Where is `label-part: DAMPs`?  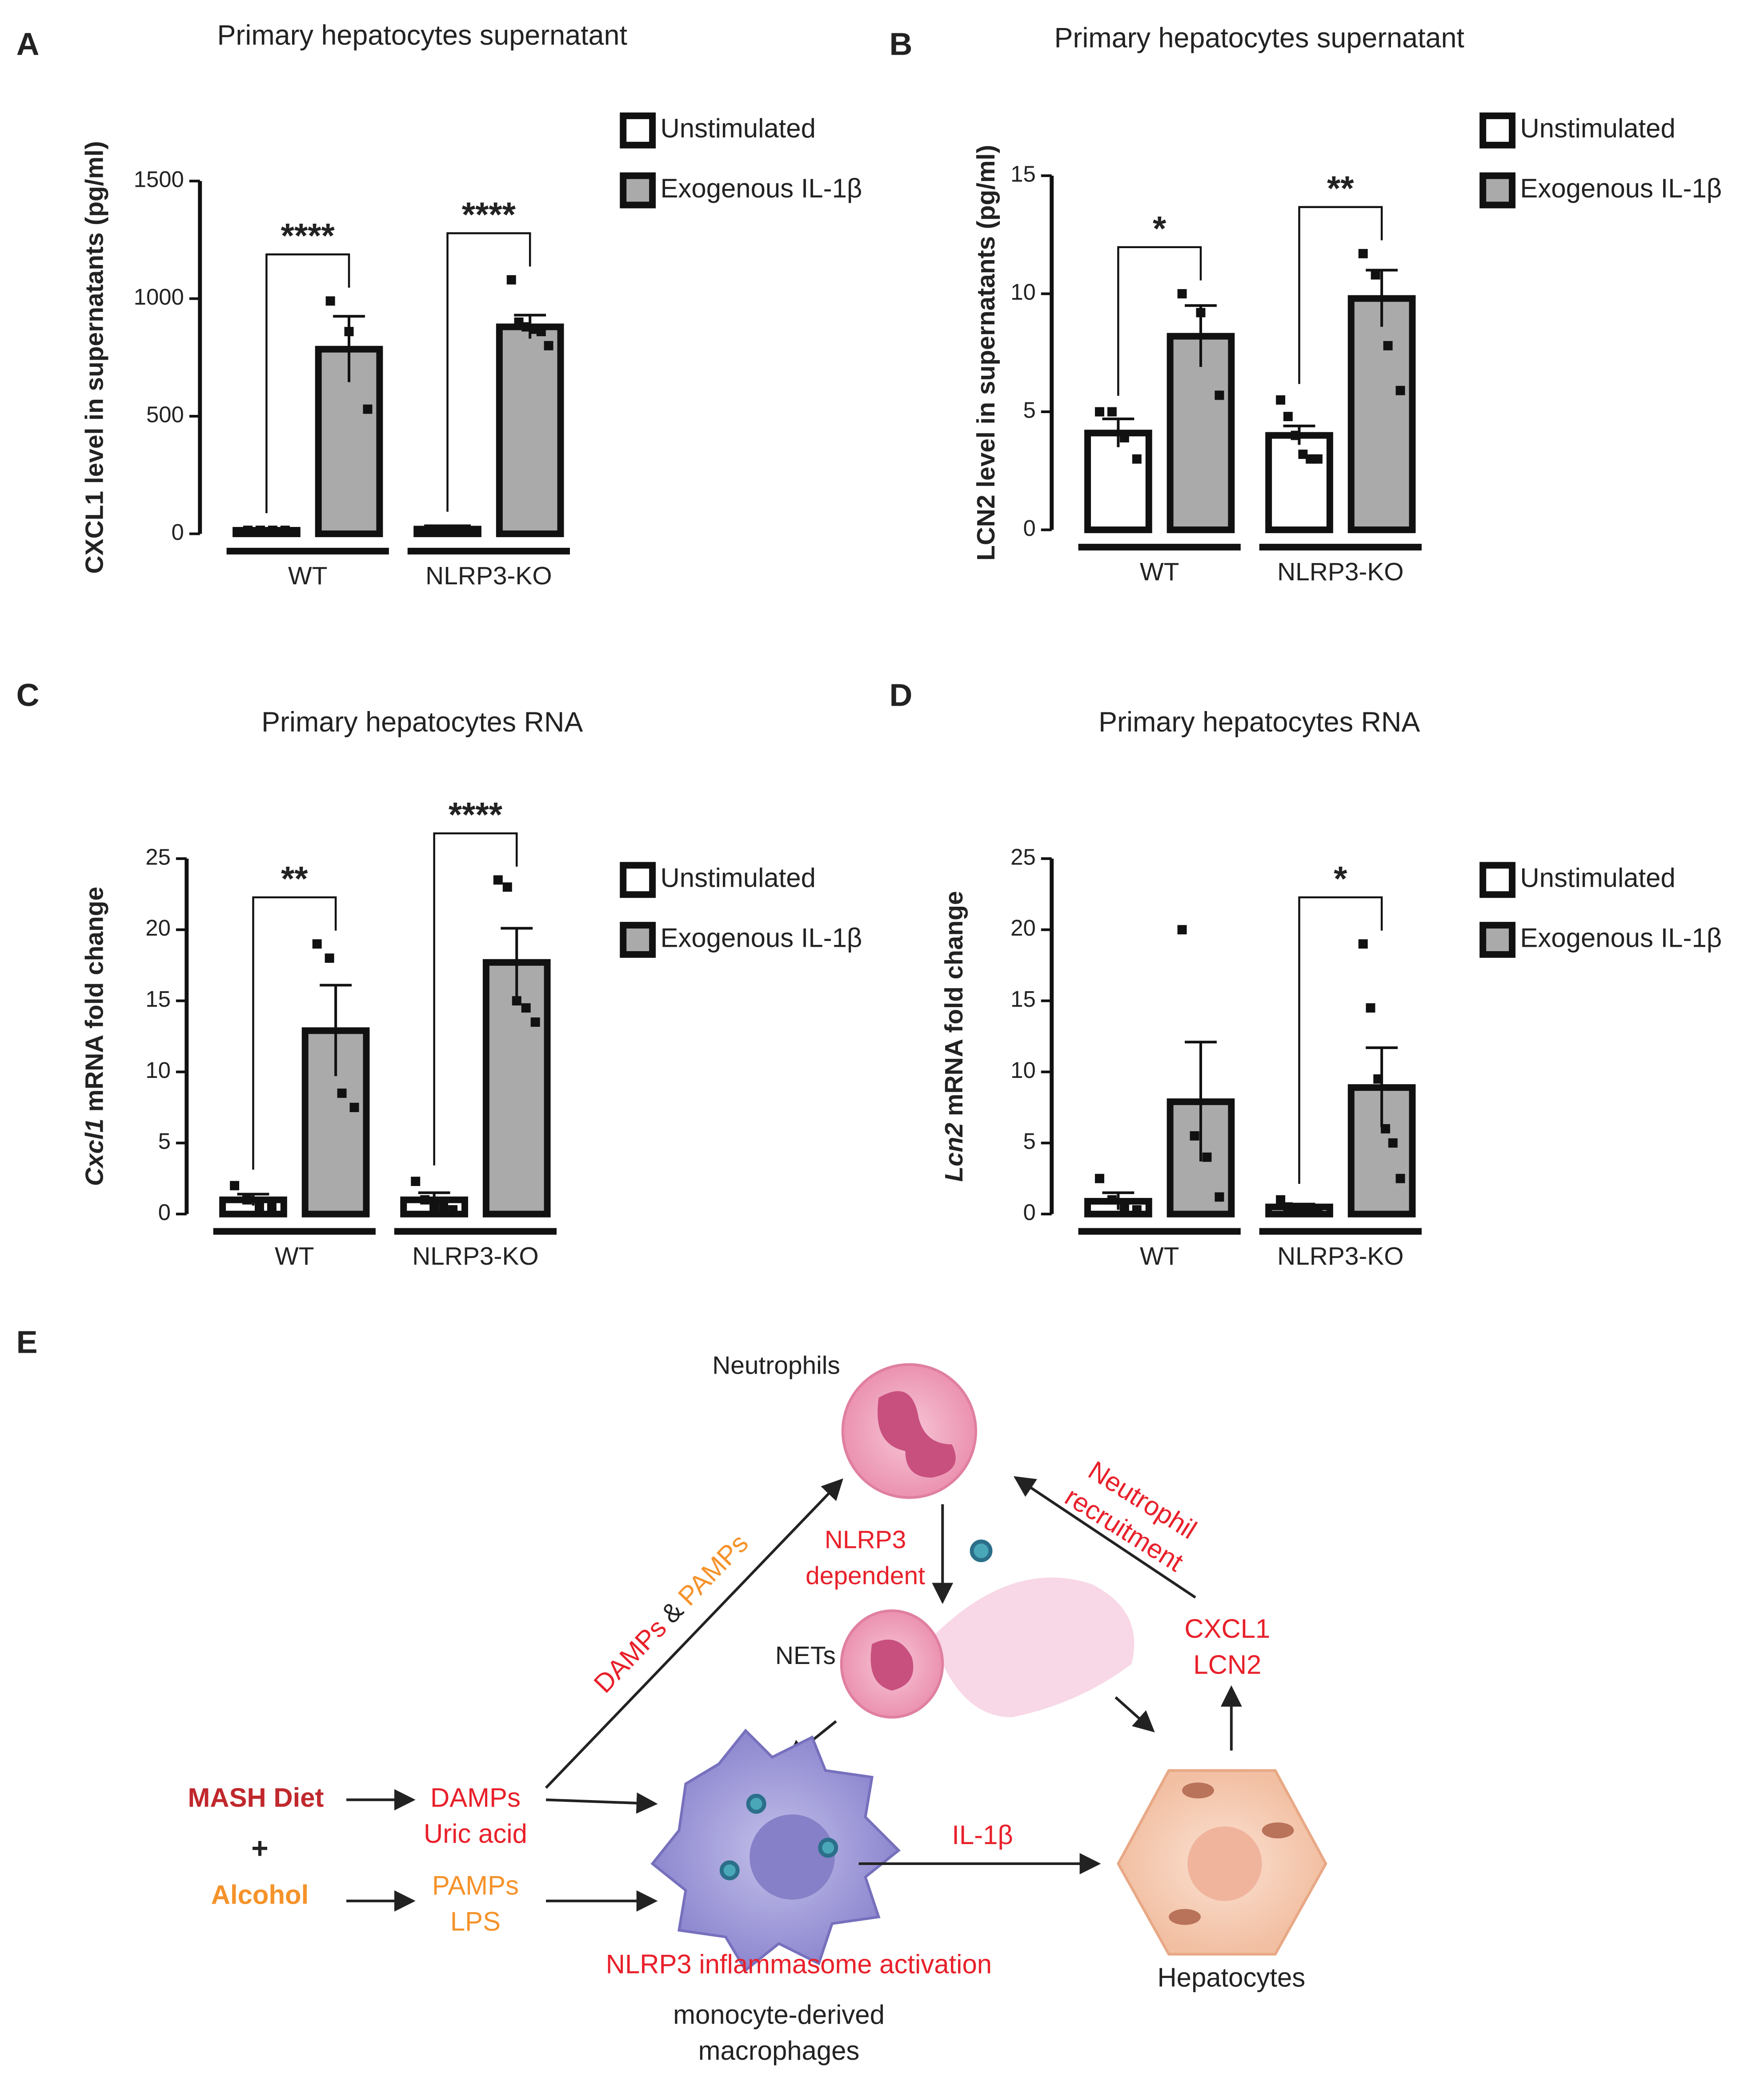 label-part: DAMPs is located at coordinates (630, 1656).